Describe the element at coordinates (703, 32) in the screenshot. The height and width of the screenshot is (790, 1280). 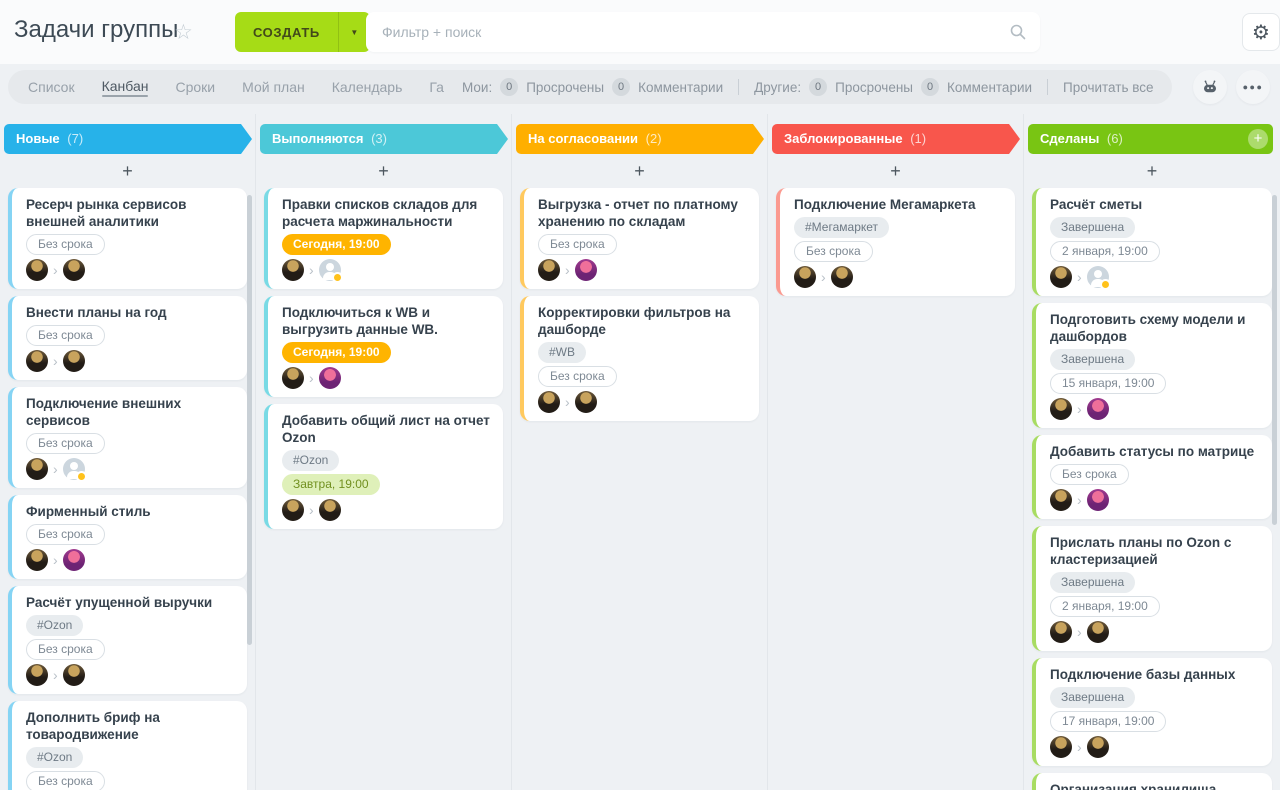
I see `search-input` at that location.